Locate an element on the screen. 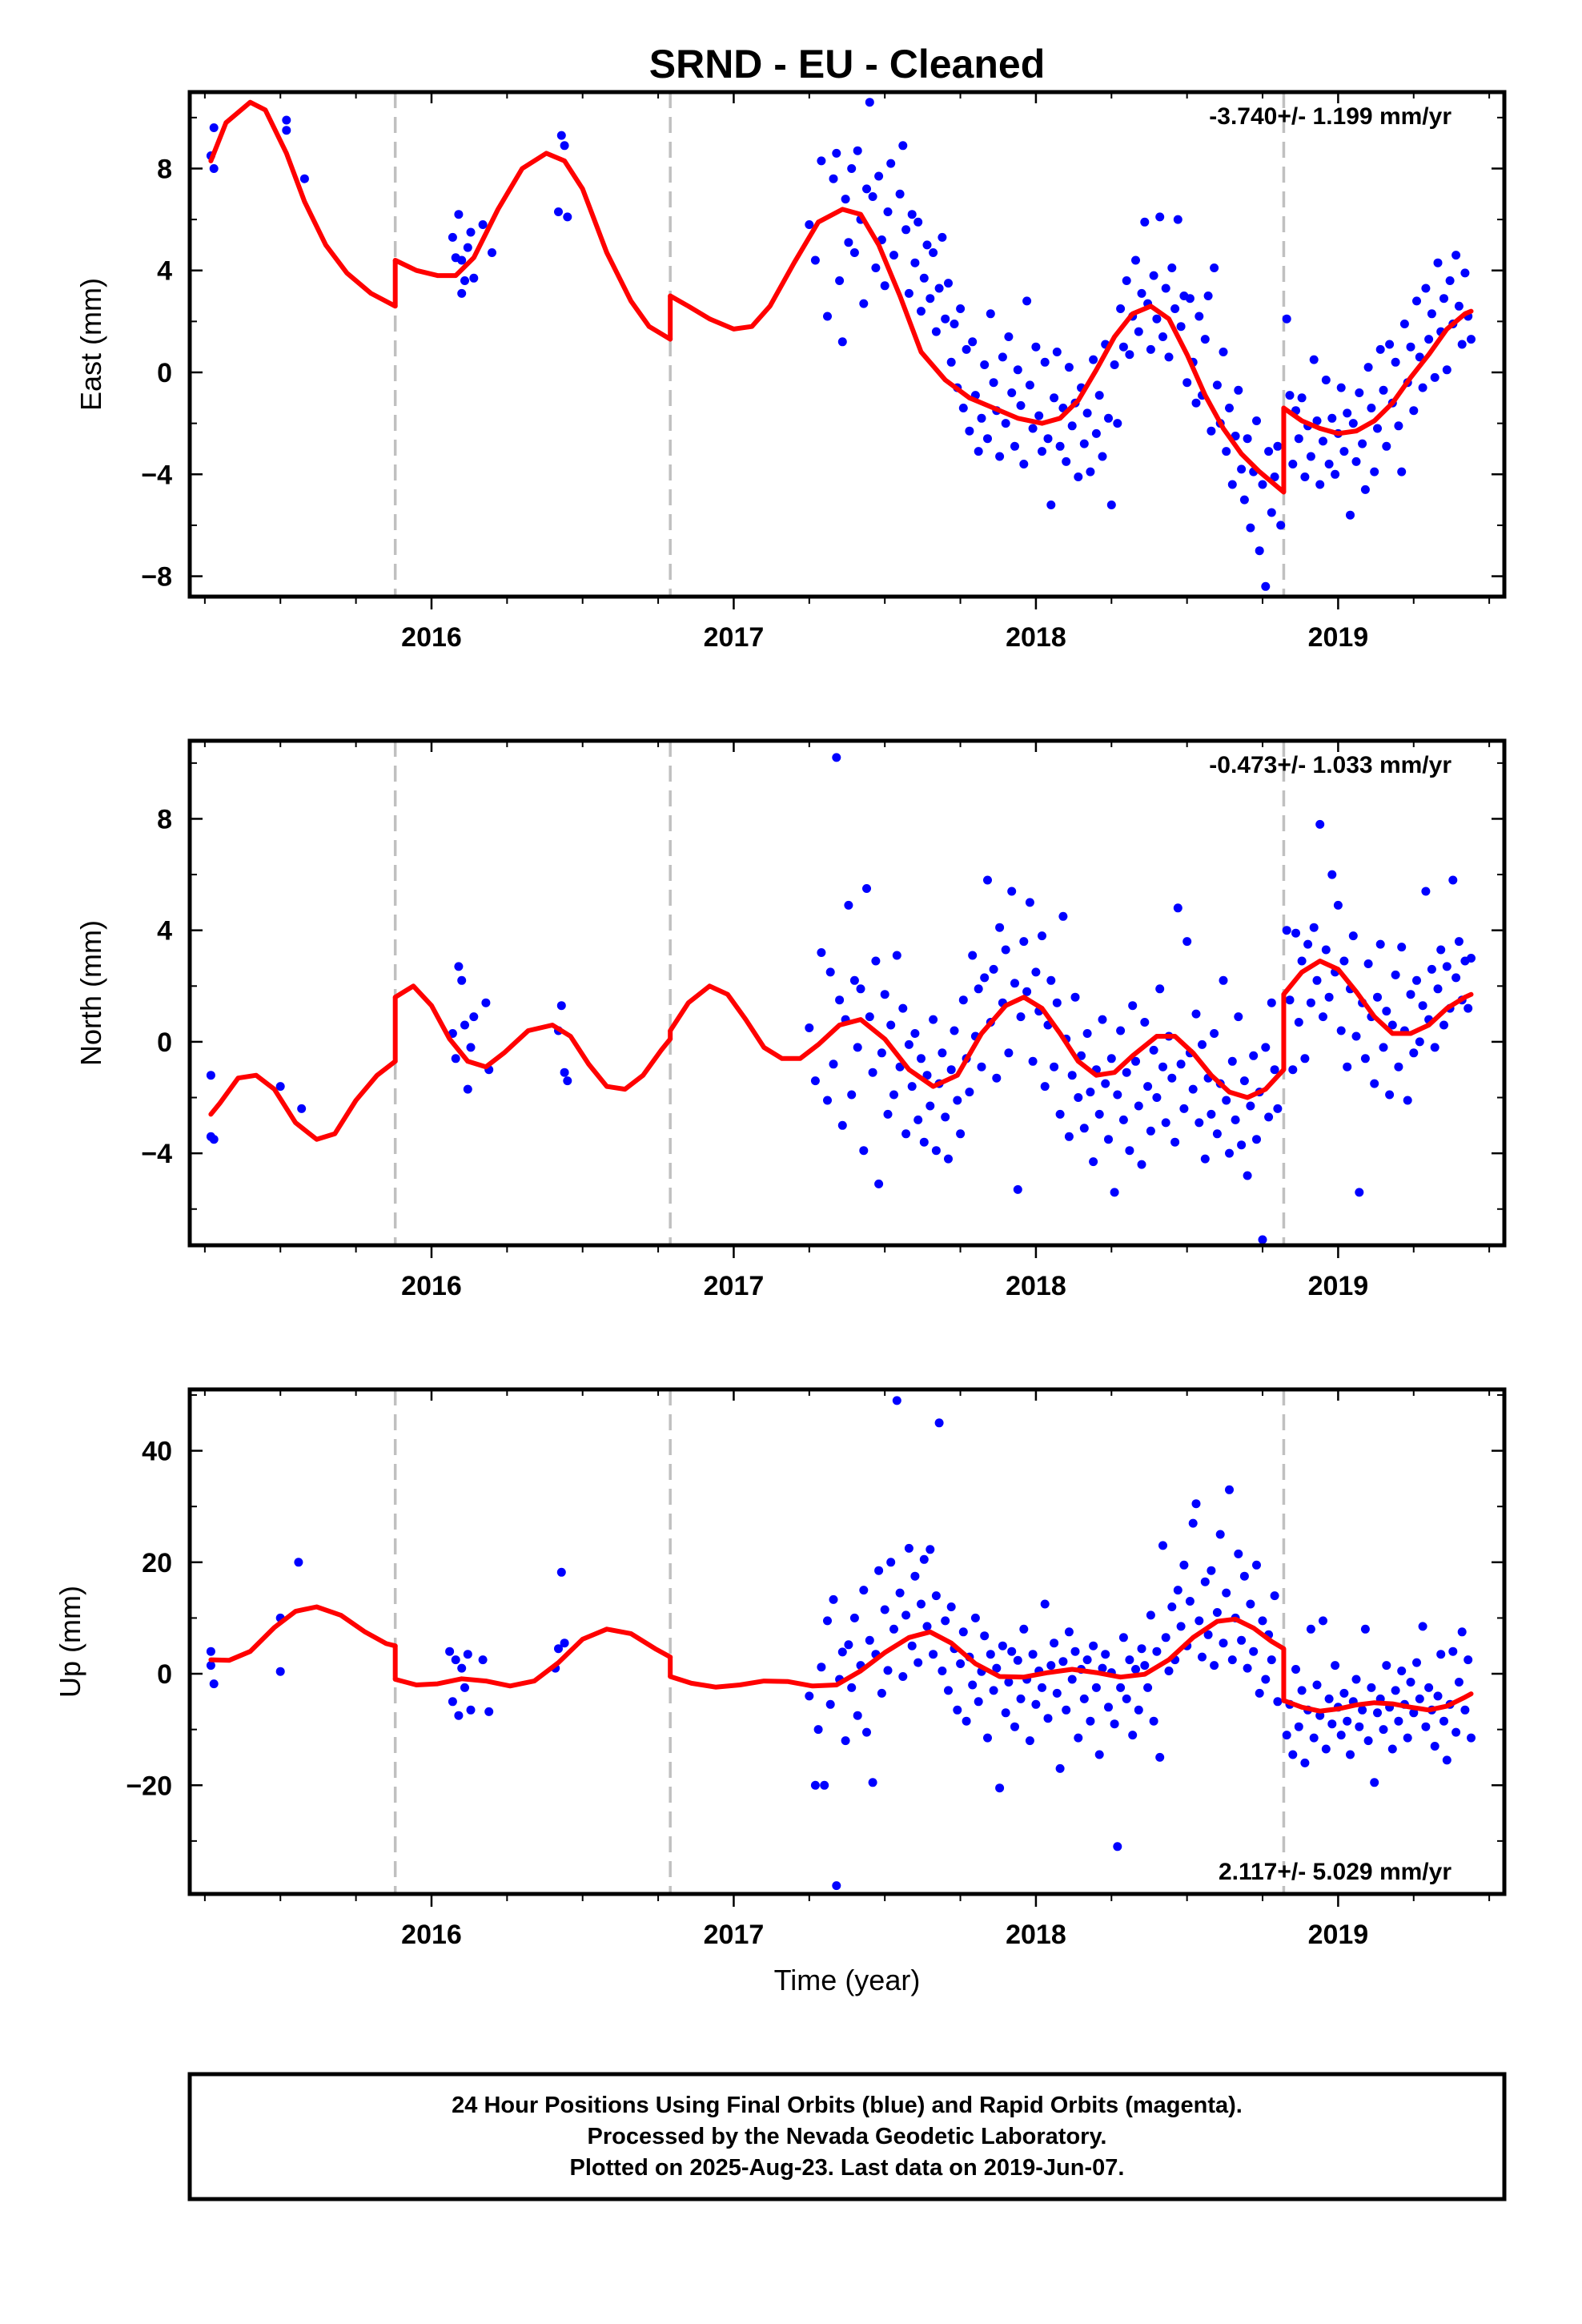 The height and width of the screenshot is (2324, 1582). north-ytick-label-2: 4 is located at coordinates (164, 932).